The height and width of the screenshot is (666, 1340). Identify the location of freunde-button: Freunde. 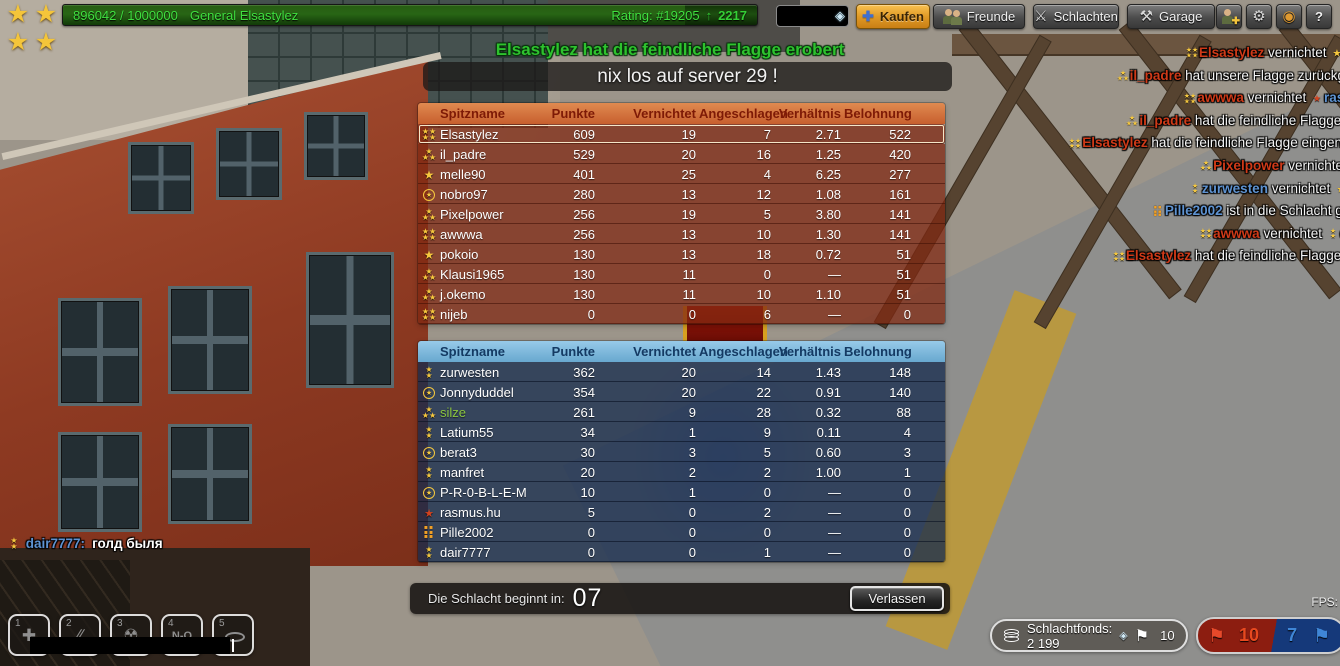
(979, 16).